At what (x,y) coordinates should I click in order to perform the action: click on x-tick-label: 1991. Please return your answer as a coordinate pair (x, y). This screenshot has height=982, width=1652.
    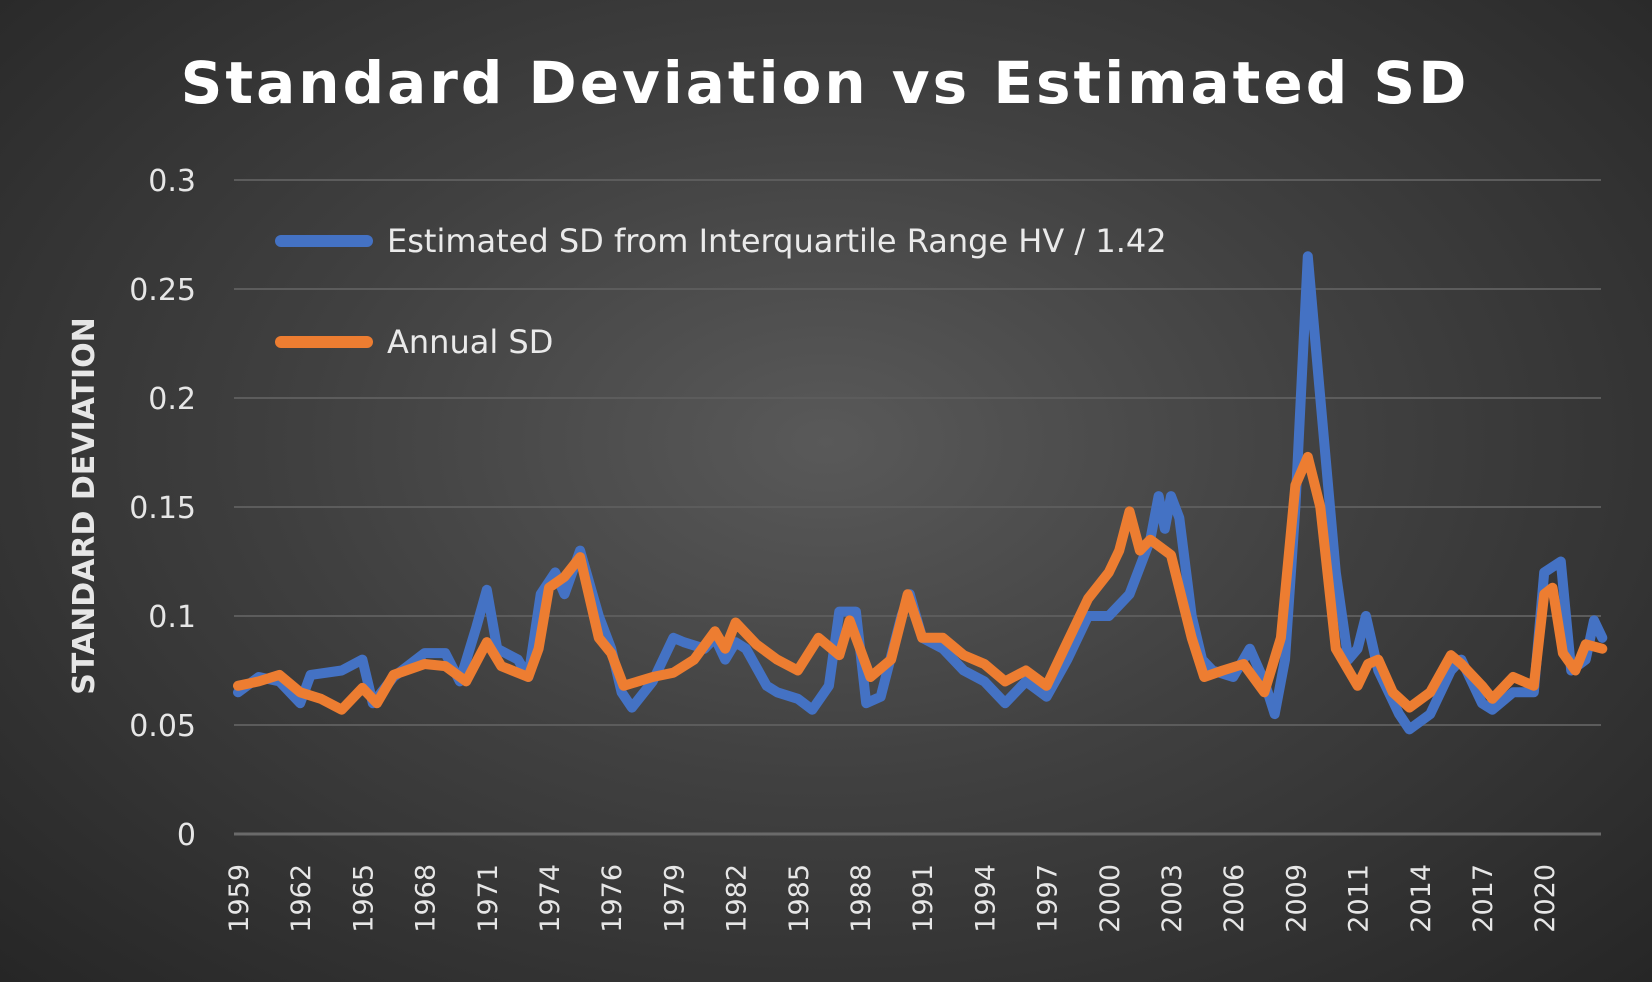
    Looking at the image, I should click on (923, 898).